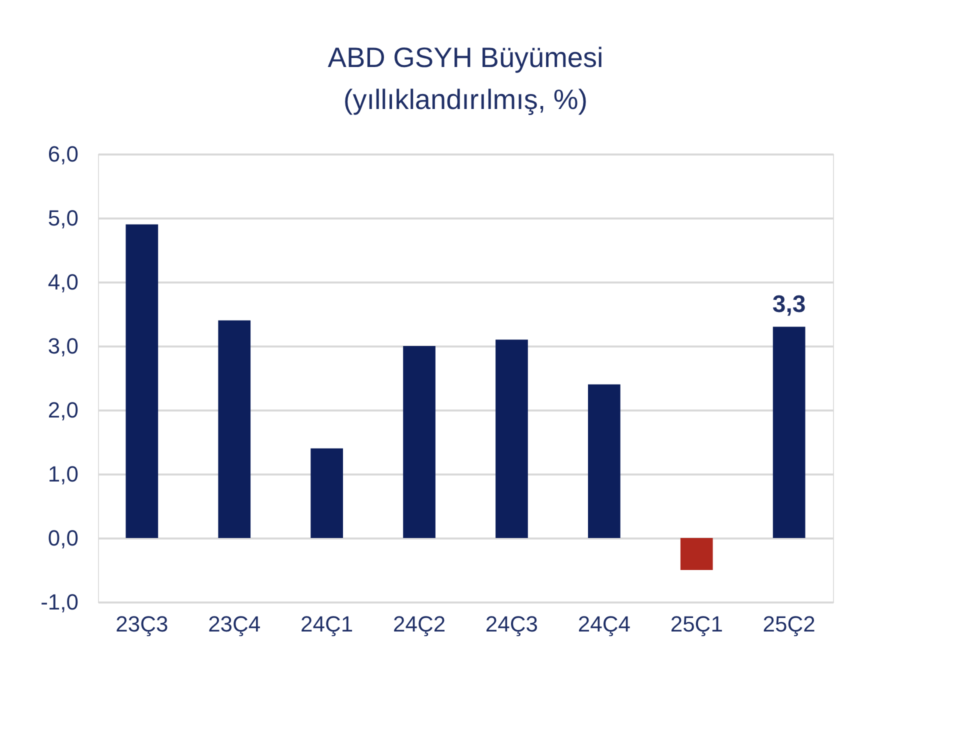 The image size is (960, 734). What do you see at coordinates (419, 624) in the screenshot?
I see `x-tick-label: 24Ç2` at bounding box center [419, 624].